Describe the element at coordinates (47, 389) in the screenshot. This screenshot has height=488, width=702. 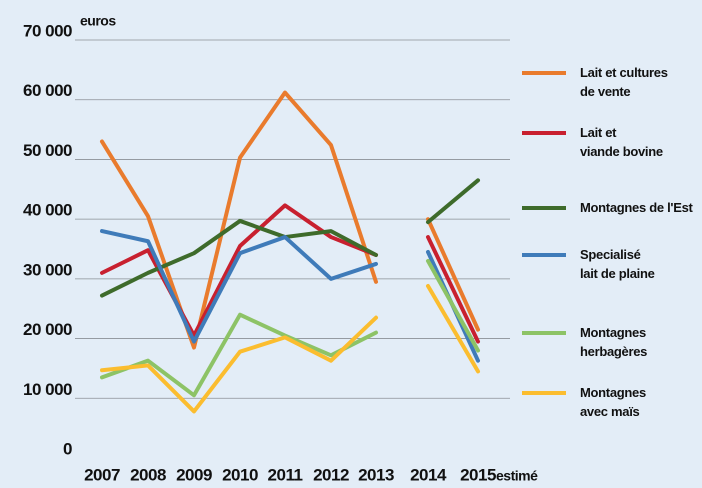
I see `y-tick-label: 10 000` at that location.